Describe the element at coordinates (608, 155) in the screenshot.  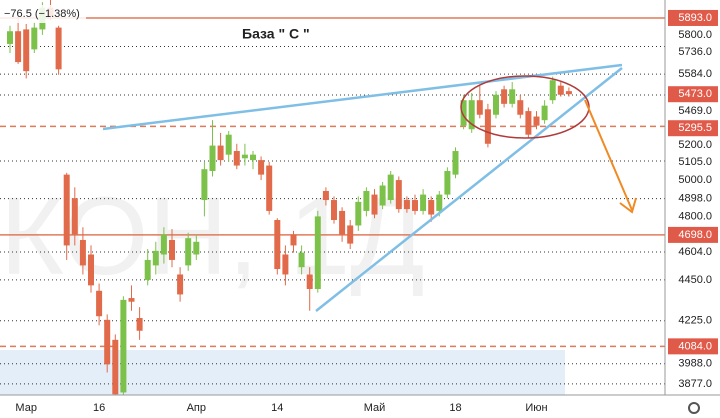
I see `arrow` at that location.